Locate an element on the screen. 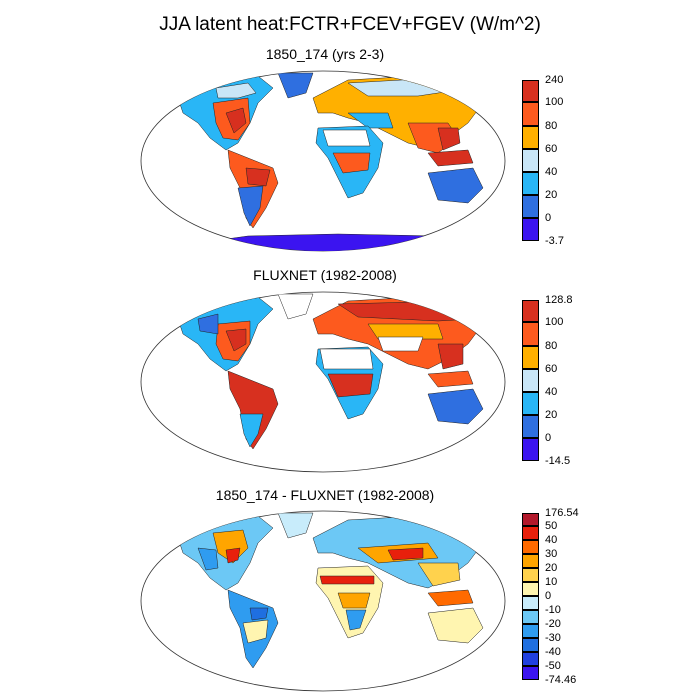 The width and height of the screenshot is (700, 700). cb-label: 176.54 is located at coordinates (562, 513).